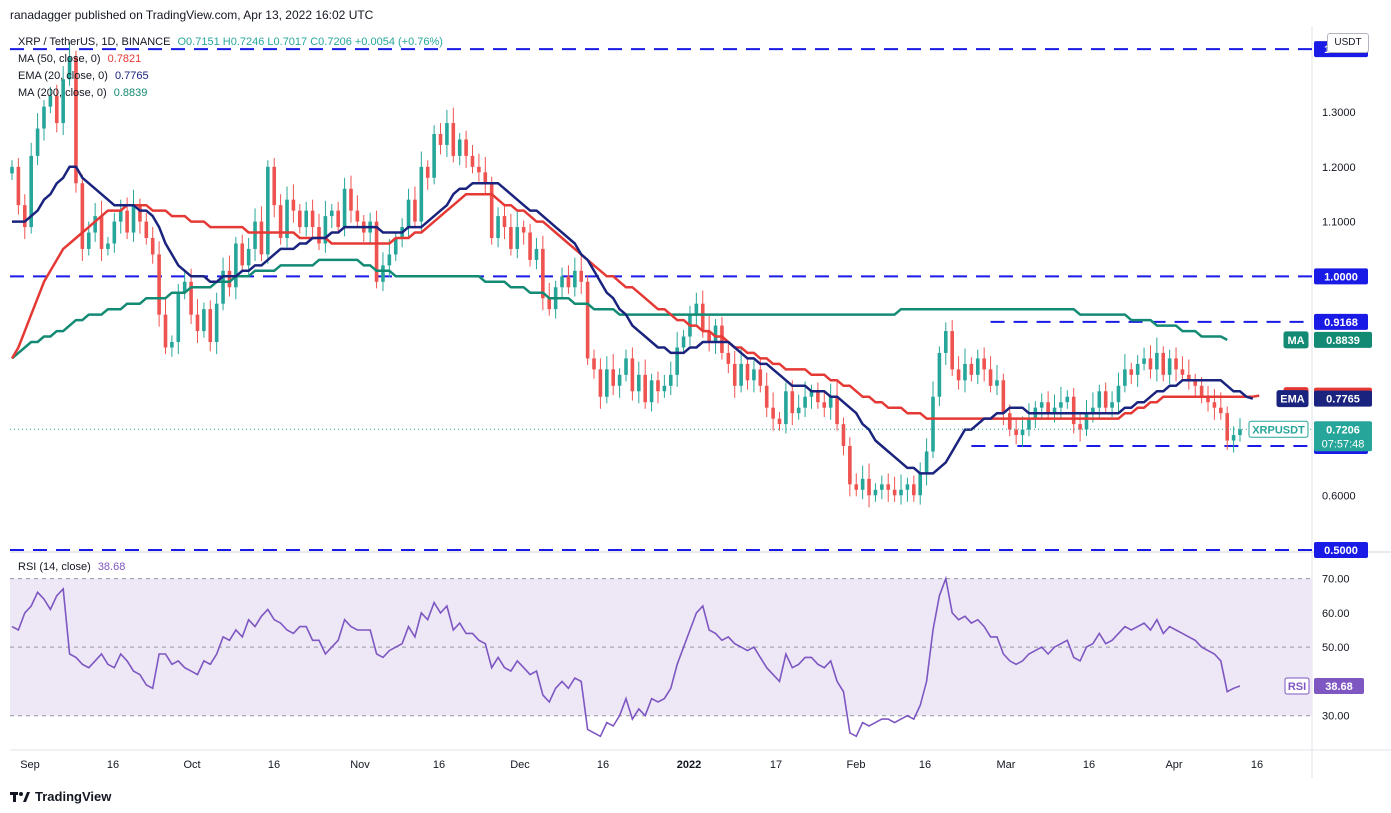  What do you see at coordinates (1006, 765) in the screenshot?
I see `time-tick-label: Mar` at bounding box center [1006, 765].